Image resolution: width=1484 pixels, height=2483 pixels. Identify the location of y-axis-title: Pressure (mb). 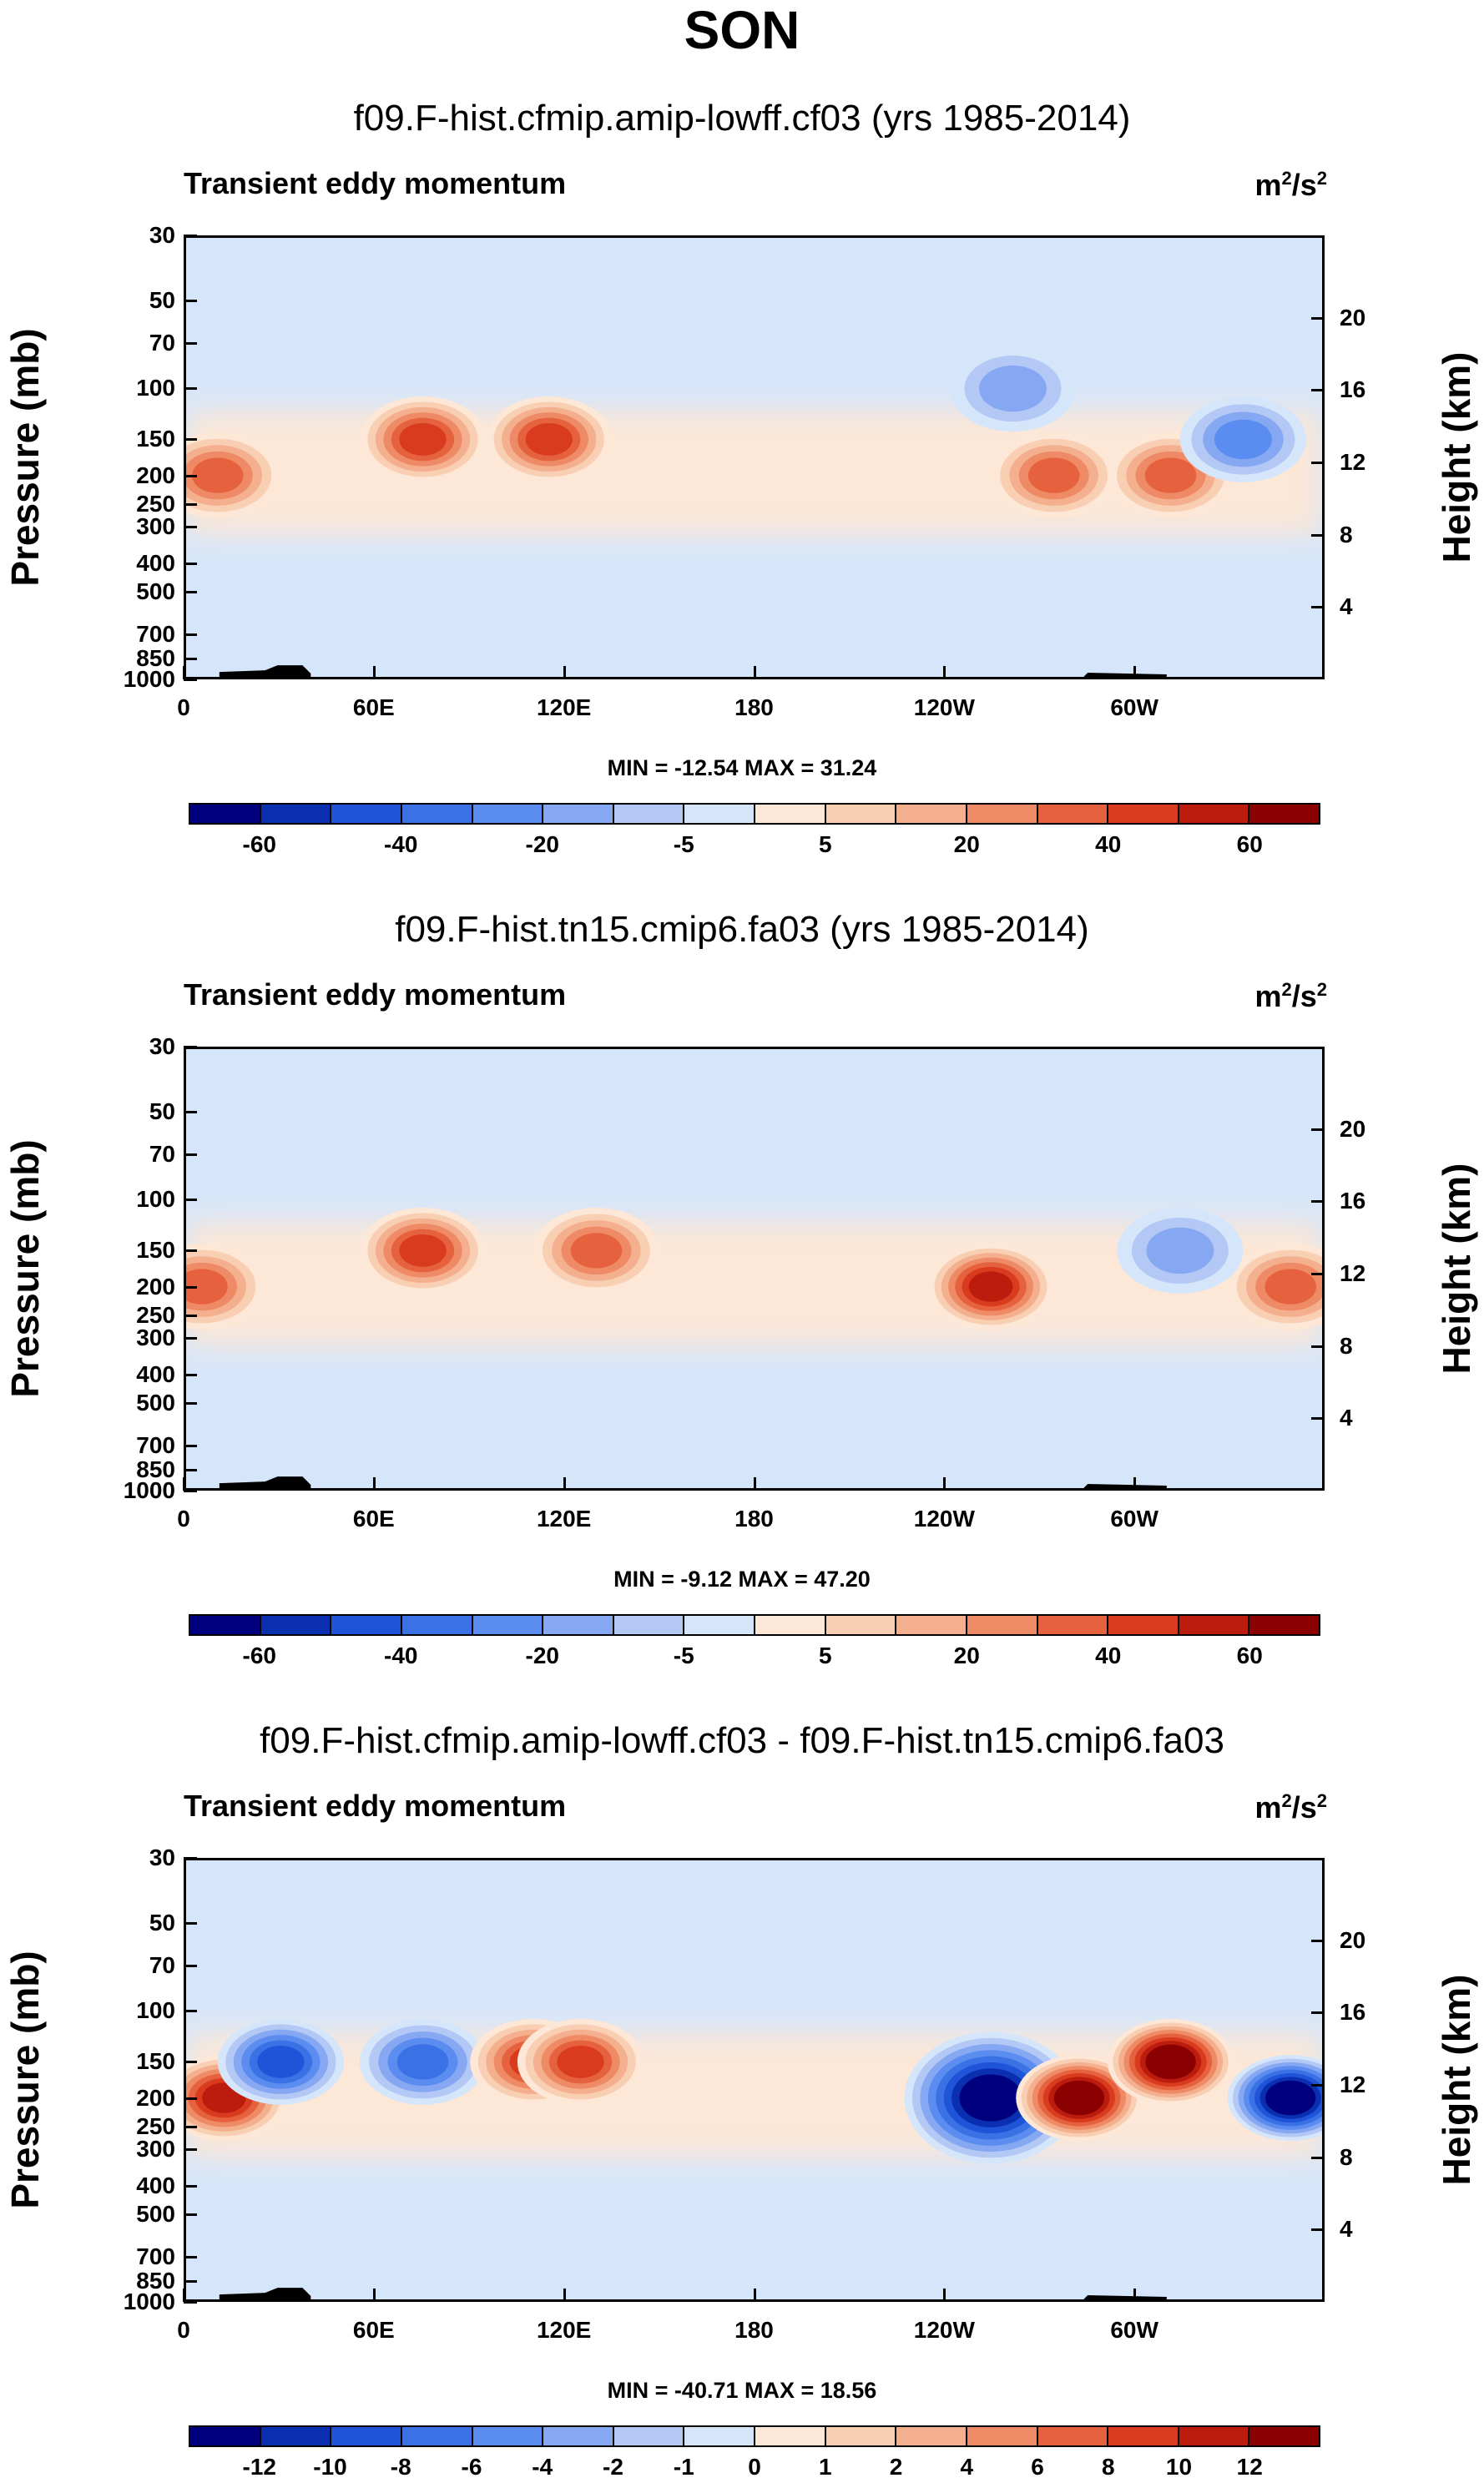
(25, 2080).